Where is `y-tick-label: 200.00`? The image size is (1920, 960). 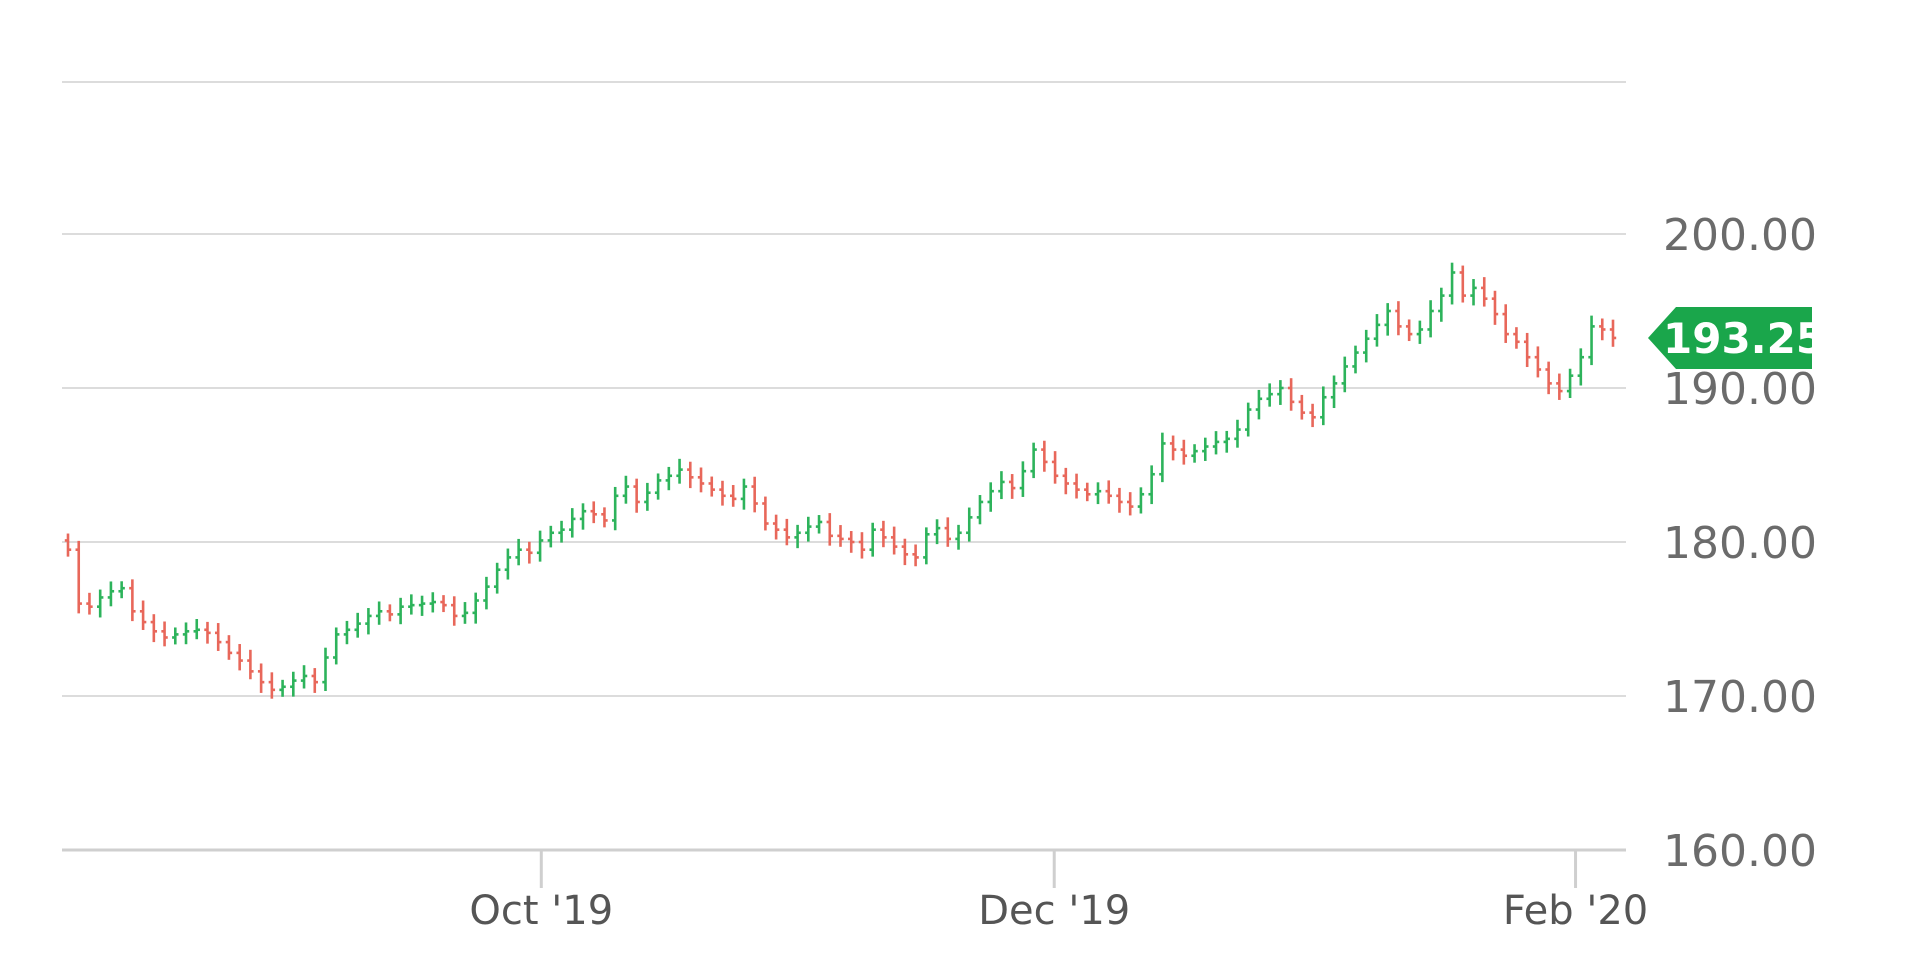 y-tick-label: 200.00 is located at coordinates (1740, 235).